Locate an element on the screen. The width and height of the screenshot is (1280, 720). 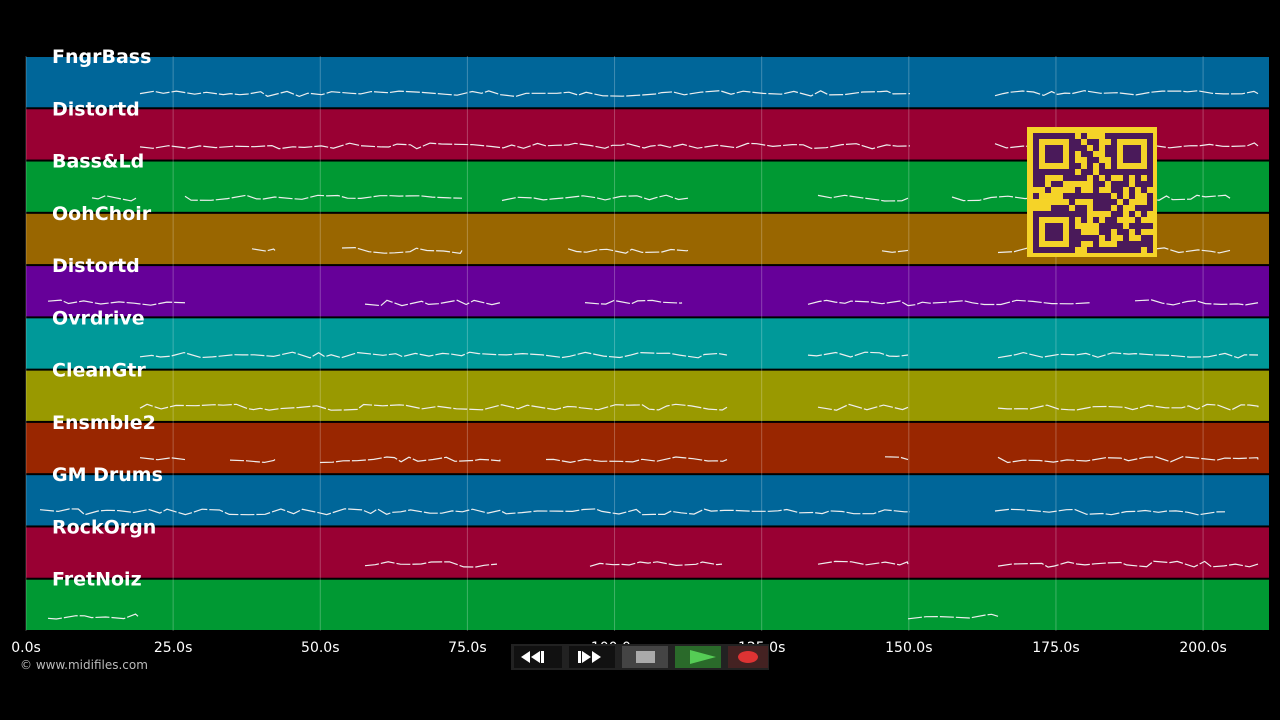
play-button is located at coordinates (698, 657).